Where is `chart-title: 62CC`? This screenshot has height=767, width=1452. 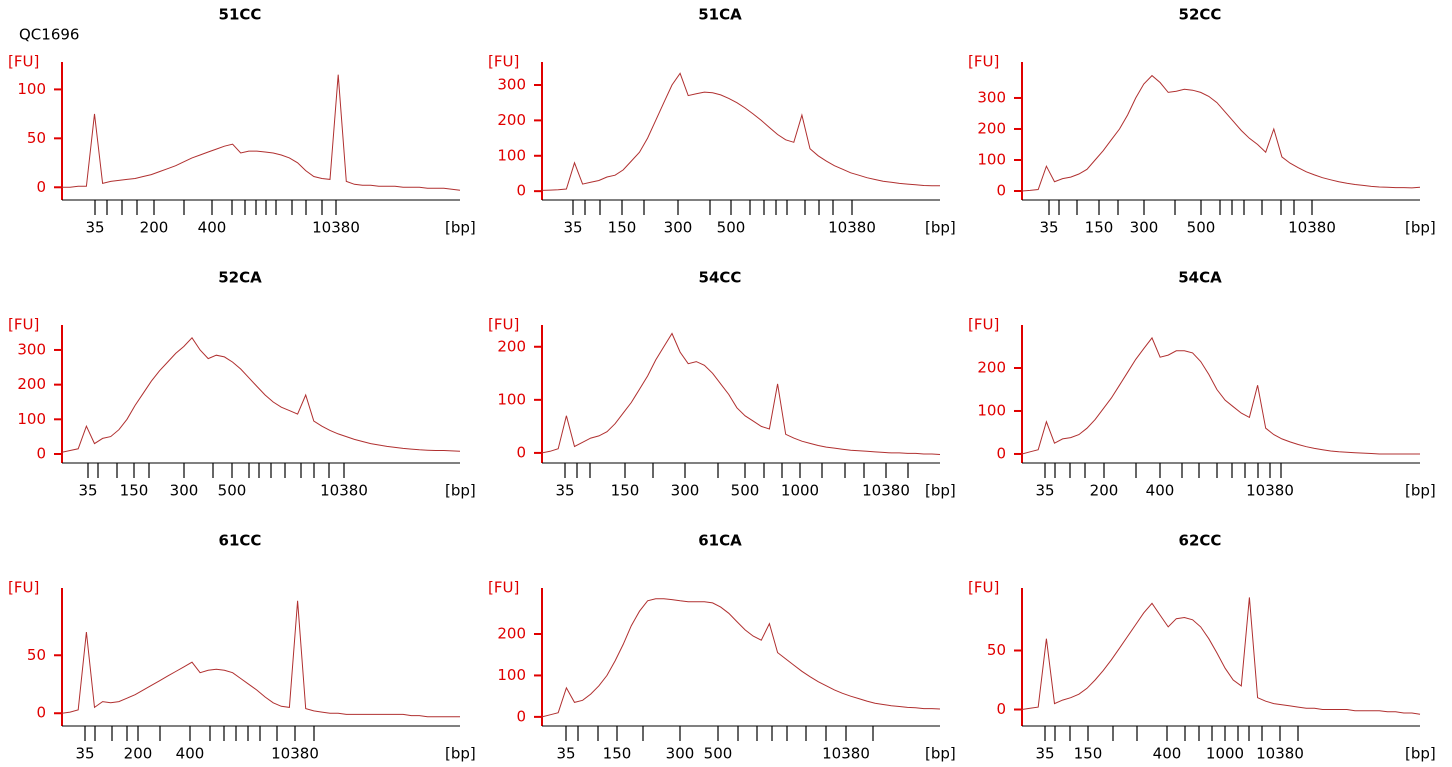 chart-title: 62CC is located at coordinates (1200, 541).